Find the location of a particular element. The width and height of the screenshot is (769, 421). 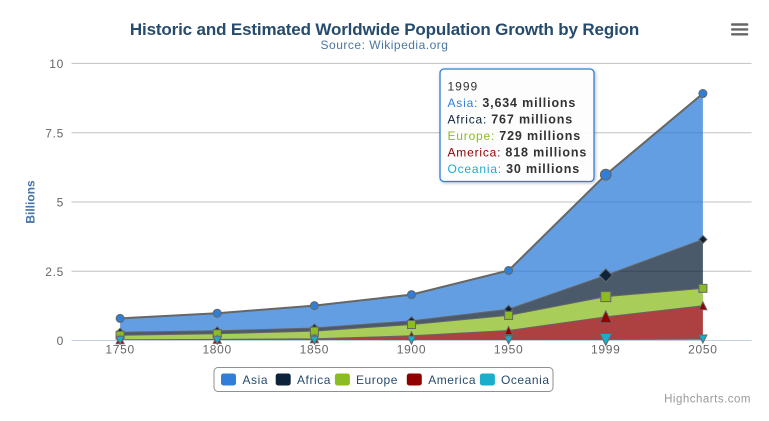

svg-text: Africa: 767 millions is located at coordinates (511, 120).